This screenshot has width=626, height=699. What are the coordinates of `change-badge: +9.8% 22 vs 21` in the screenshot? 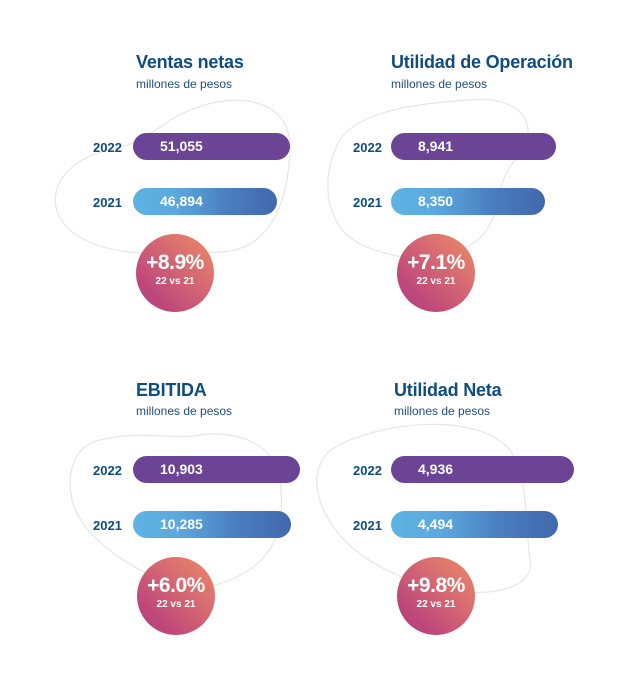 It's located at (436, 596).